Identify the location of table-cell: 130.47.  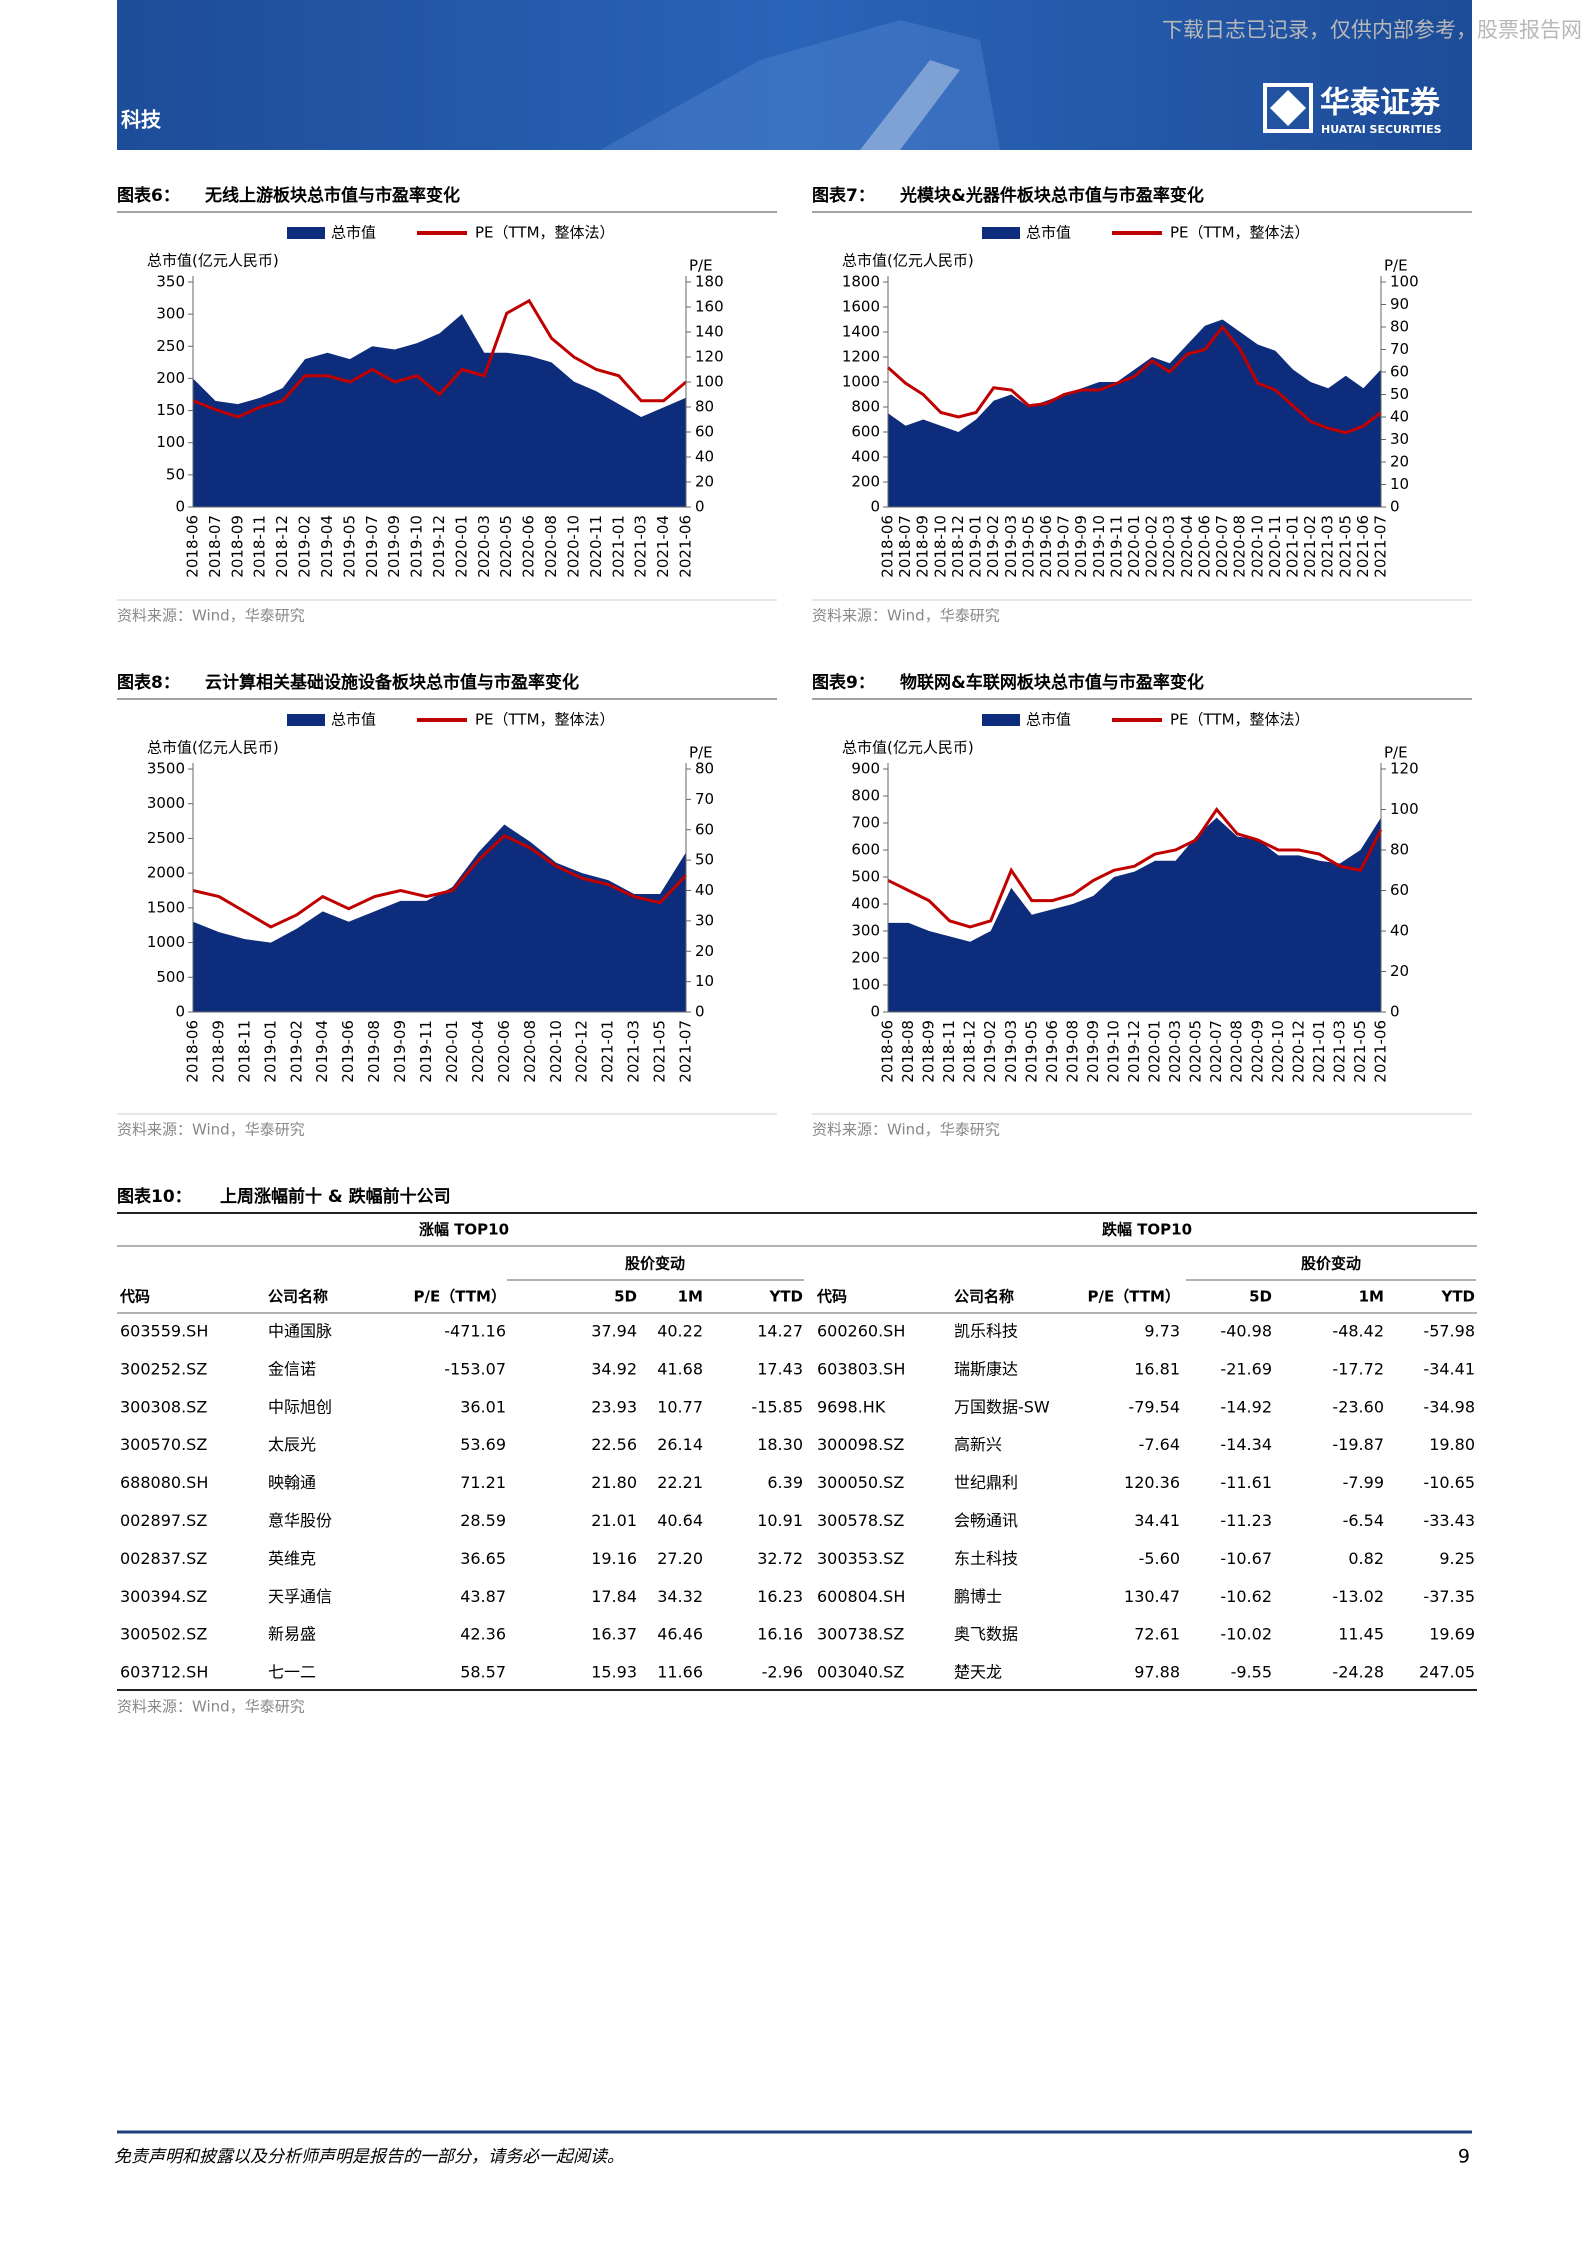
(1152, 1596).